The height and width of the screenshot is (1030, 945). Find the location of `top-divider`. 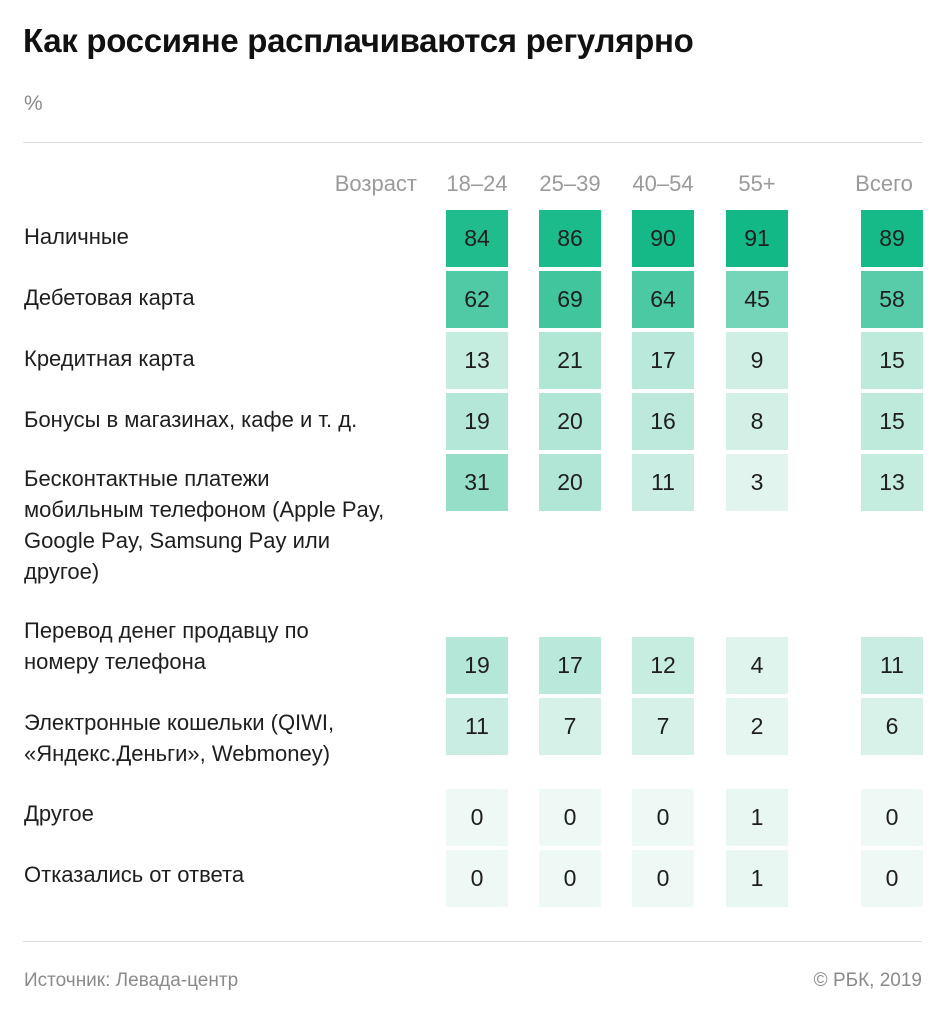

top-divider is located at coordinates (472, 142).